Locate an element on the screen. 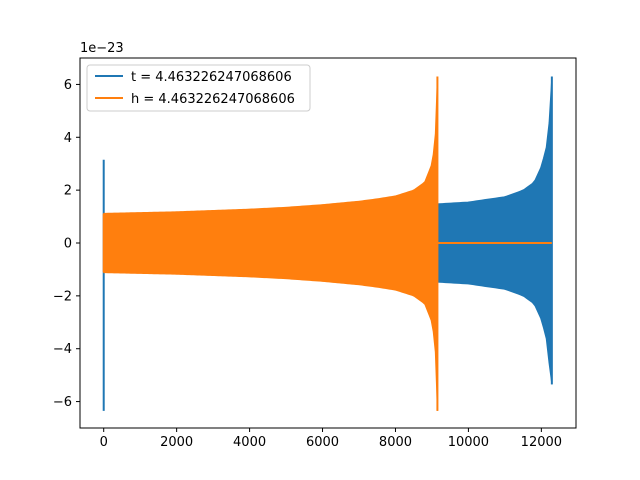  y-offset-label: 1e−23 is located at coordinates (102, 48).